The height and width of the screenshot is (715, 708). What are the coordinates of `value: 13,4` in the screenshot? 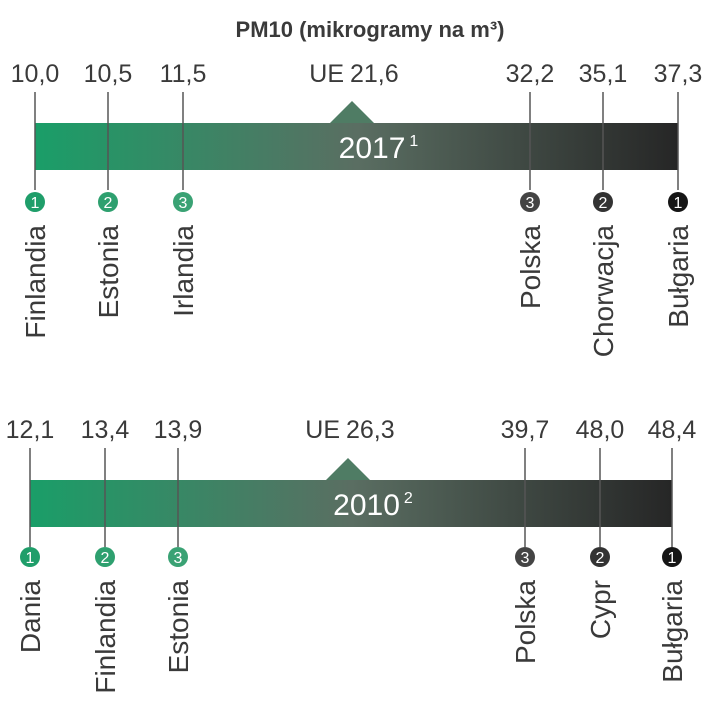 It's located at (105, 430).